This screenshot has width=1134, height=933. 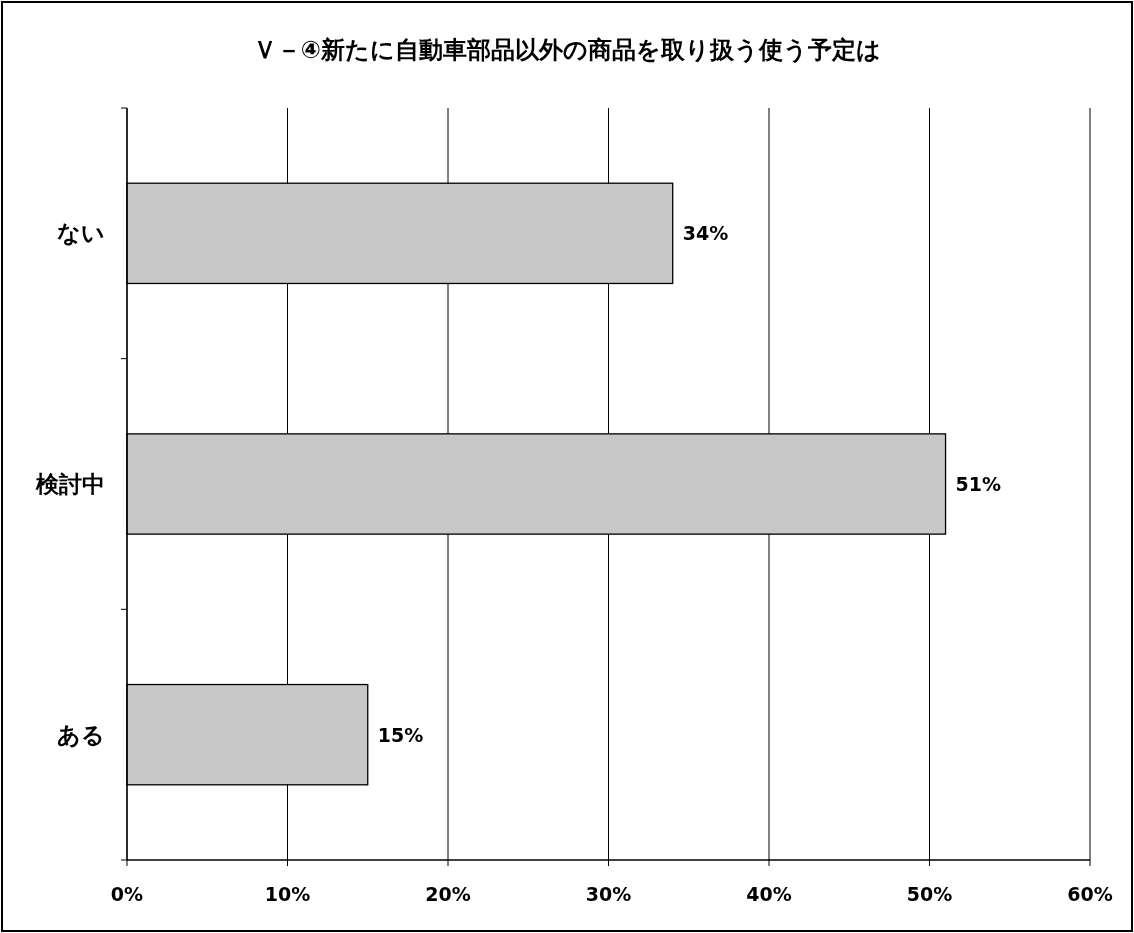 What do you see at coordinates (400, 734) in the screenshot?
I see `data-label: 15%` at bounding box center [400, 734].